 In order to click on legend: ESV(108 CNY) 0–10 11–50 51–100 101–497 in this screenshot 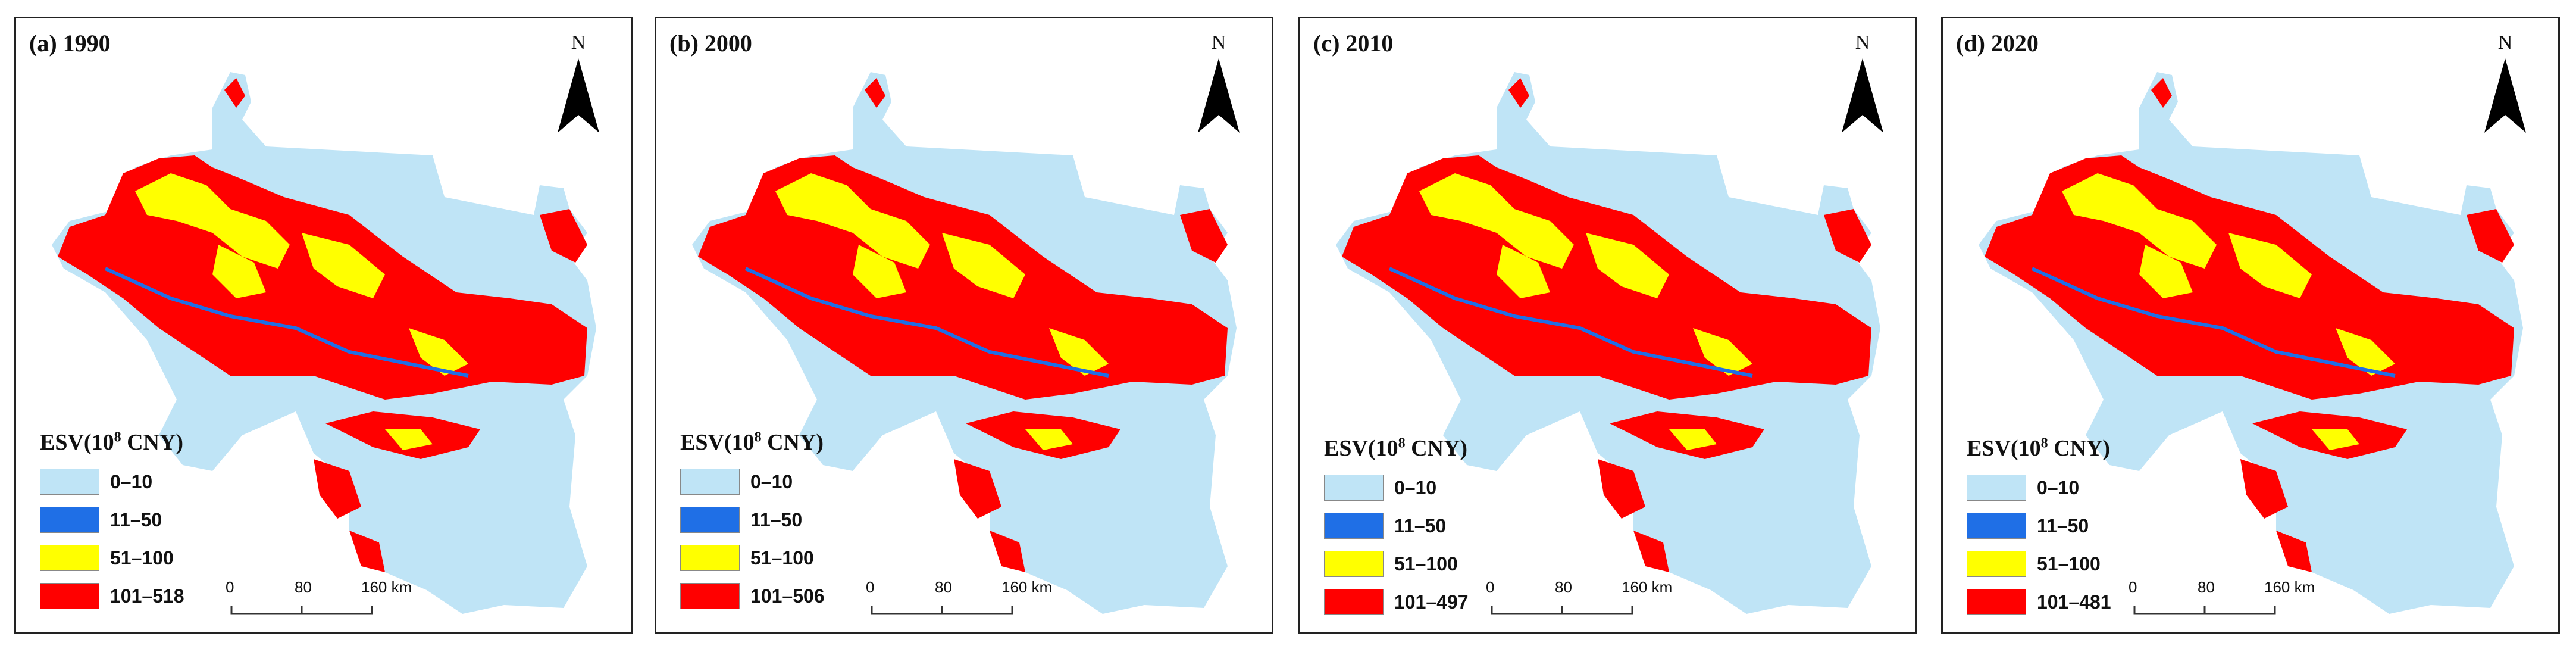, I will do `click(1396, 531)`.